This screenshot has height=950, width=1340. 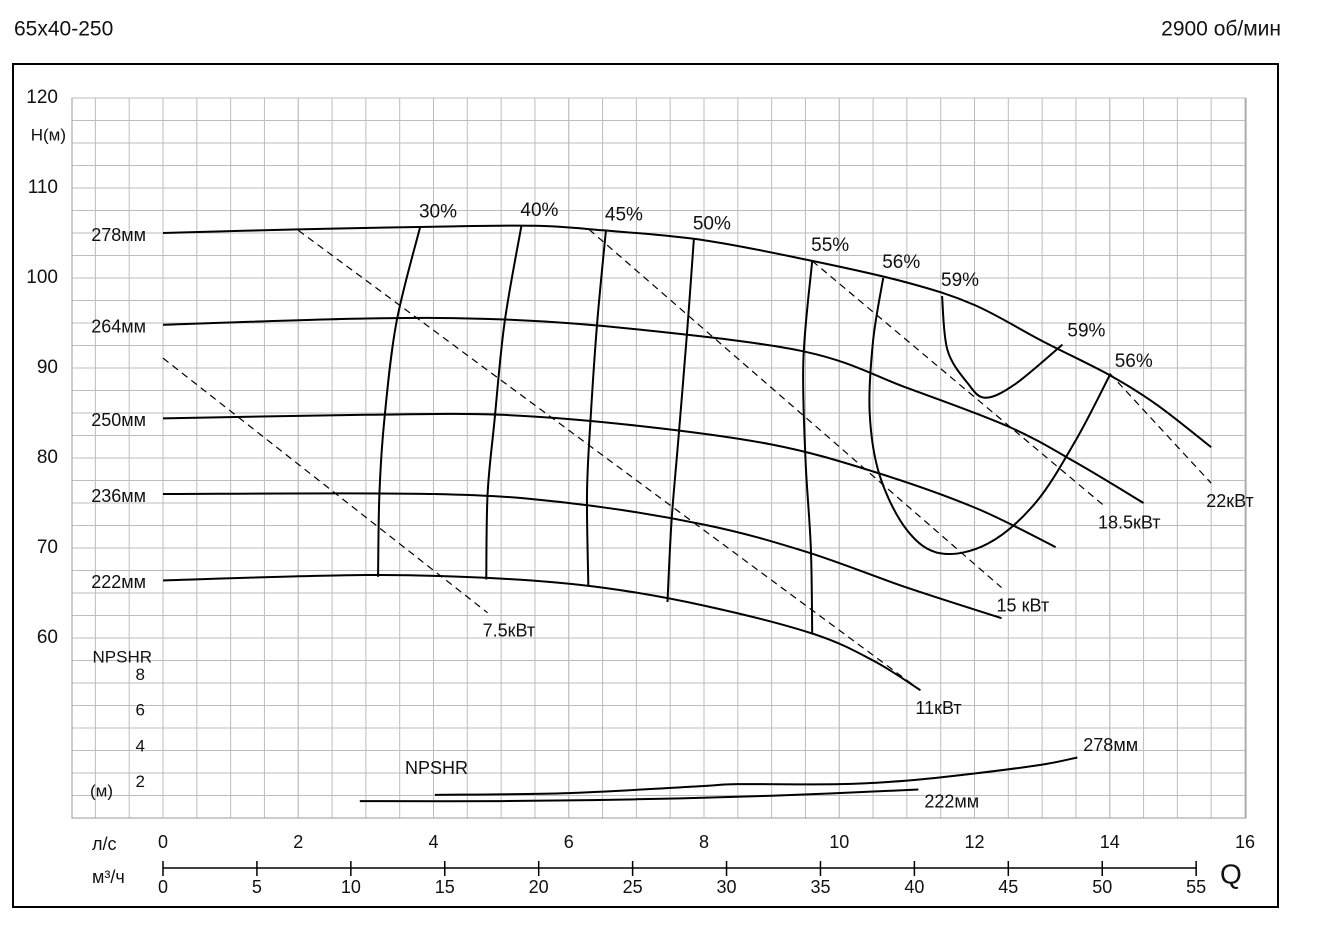 What do you see at coordinates (704, 842) in the screenshot?
I see `x-tick-label: 8` at bounding box center [704, 842].